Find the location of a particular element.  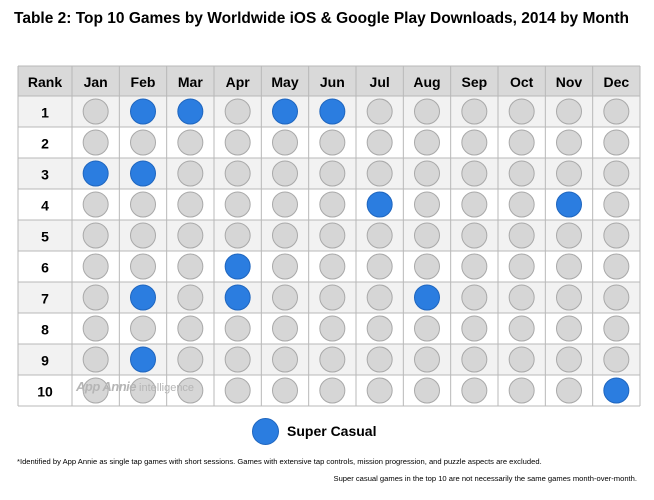

rank-label: 4 is located at coordinates (45, 206).